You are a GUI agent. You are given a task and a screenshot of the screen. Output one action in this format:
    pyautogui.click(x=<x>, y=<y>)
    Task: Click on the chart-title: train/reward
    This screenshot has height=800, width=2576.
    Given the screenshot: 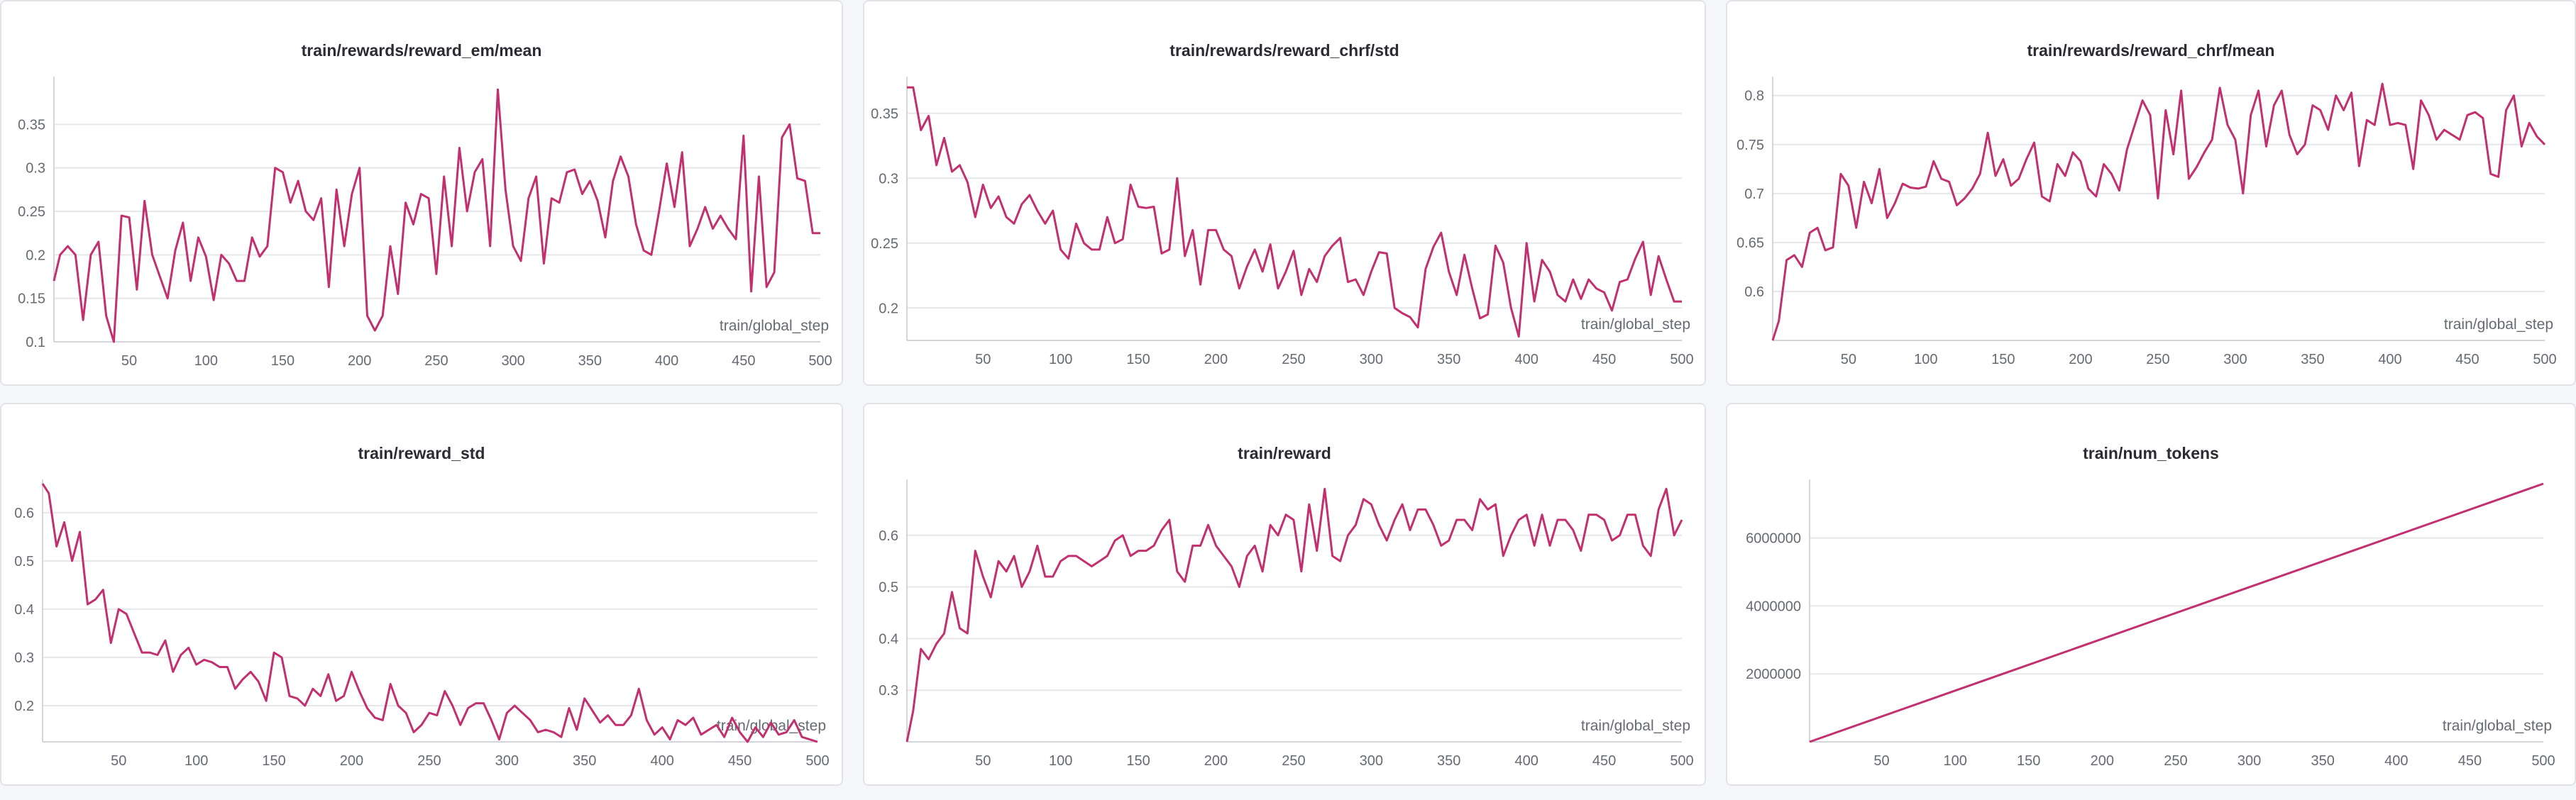 What is the action you would take?
    pyautogui.click(x=1284, y=453)
    